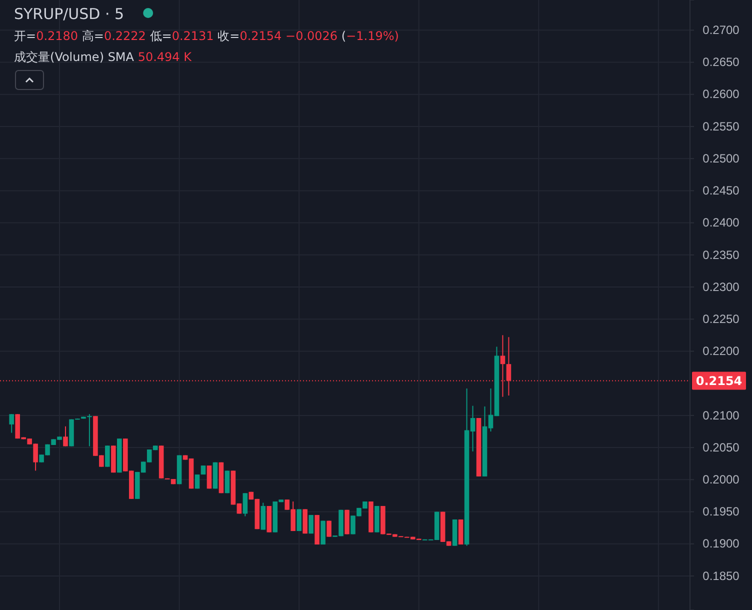  Describe the element at coordinates (103, 57) in the screenshot. I see `annotation: 成交量(Volume) SMA 50.494 K` at that location.